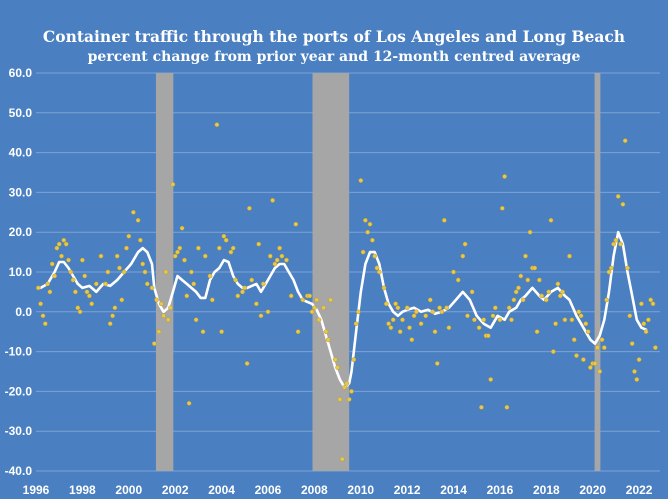 The image size is (668, 499). Describe the element at coordinates (19, 352) in the screenshot. I see `y-tick-label: -10.0` at that location.